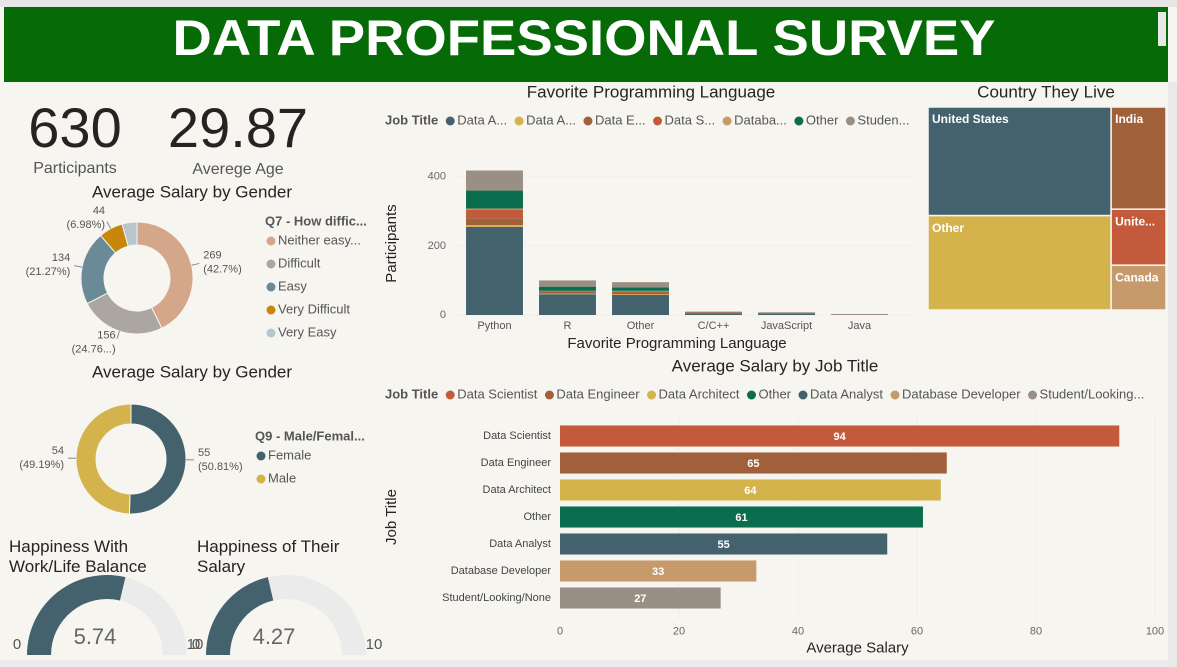 Image resolution: width=1177 pixels, height=667 pixels. Describe the element at coordinates (95, 636) in the screenshot. I see `gauge-value-label: 5.74` at that location.